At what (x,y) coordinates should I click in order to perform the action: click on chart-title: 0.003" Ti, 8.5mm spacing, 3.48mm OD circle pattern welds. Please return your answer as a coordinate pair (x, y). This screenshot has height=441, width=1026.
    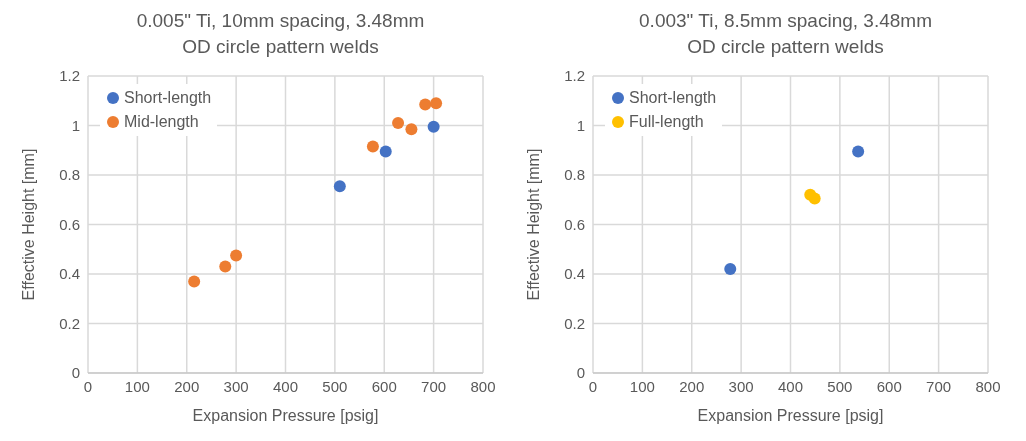
    Looking at the image, I should click on (785, 34).